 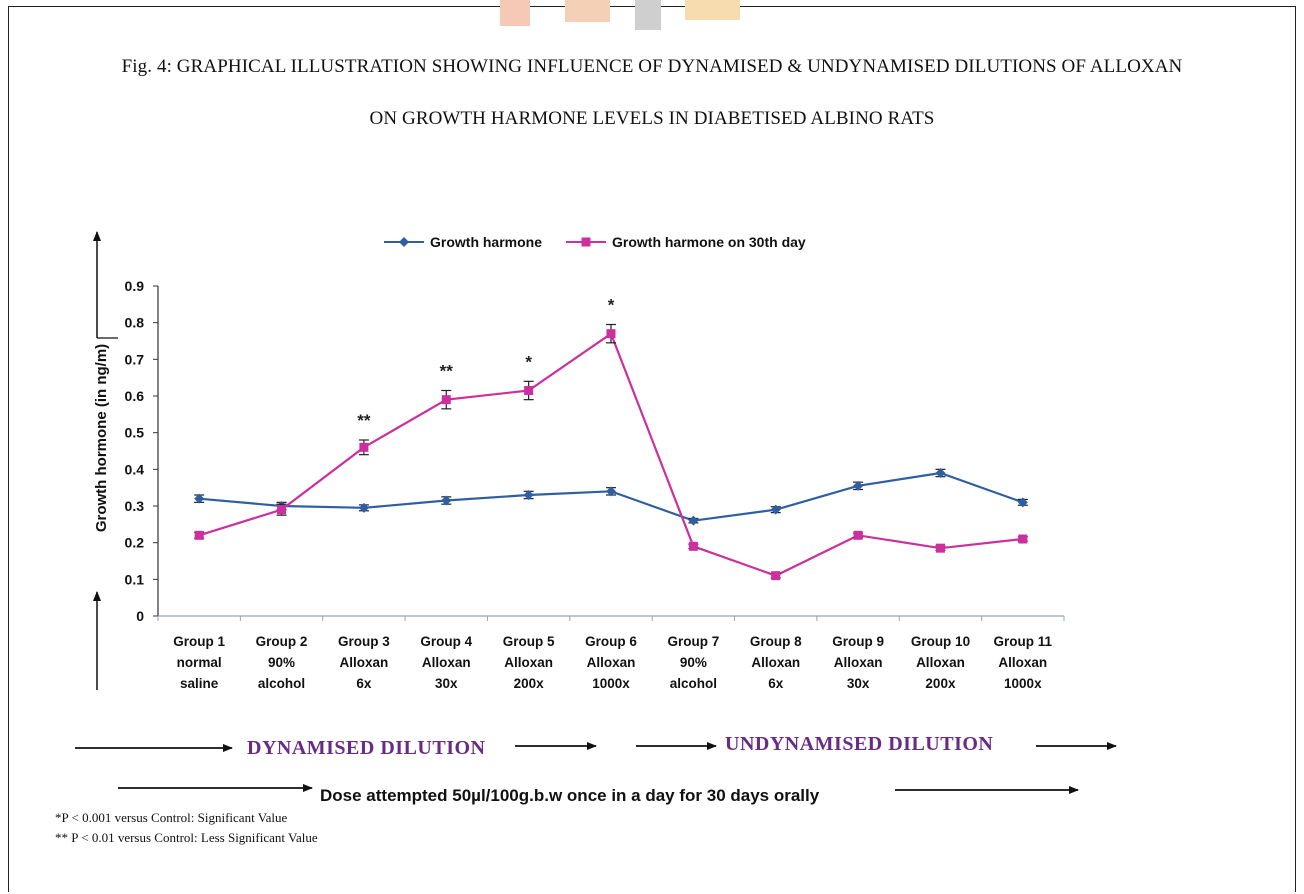 I want to click on x-tick-label: Group 7 90% alcohol, so click(x=693, y=662).